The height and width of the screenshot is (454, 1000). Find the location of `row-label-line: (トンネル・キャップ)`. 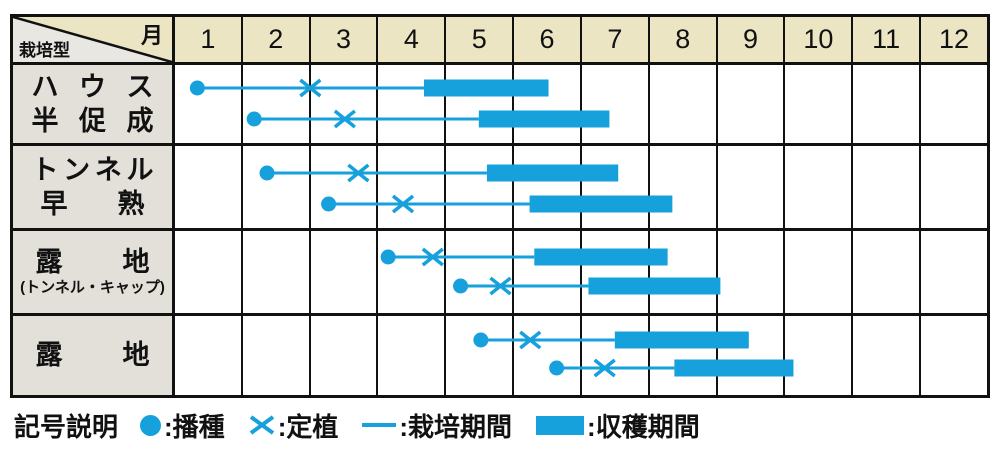

row-label-line: (トンネル・キャップ) is located at coordinates (92, 288).